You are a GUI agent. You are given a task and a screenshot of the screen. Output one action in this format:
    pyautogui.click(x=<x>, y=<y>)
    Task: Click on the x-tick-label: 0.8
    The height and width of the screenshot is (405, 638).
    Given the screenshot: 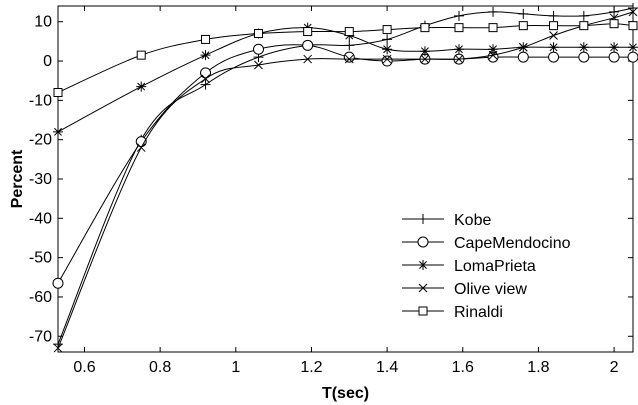 What is the action you would take?
    pyautogui.click(x=160, y=367)
    